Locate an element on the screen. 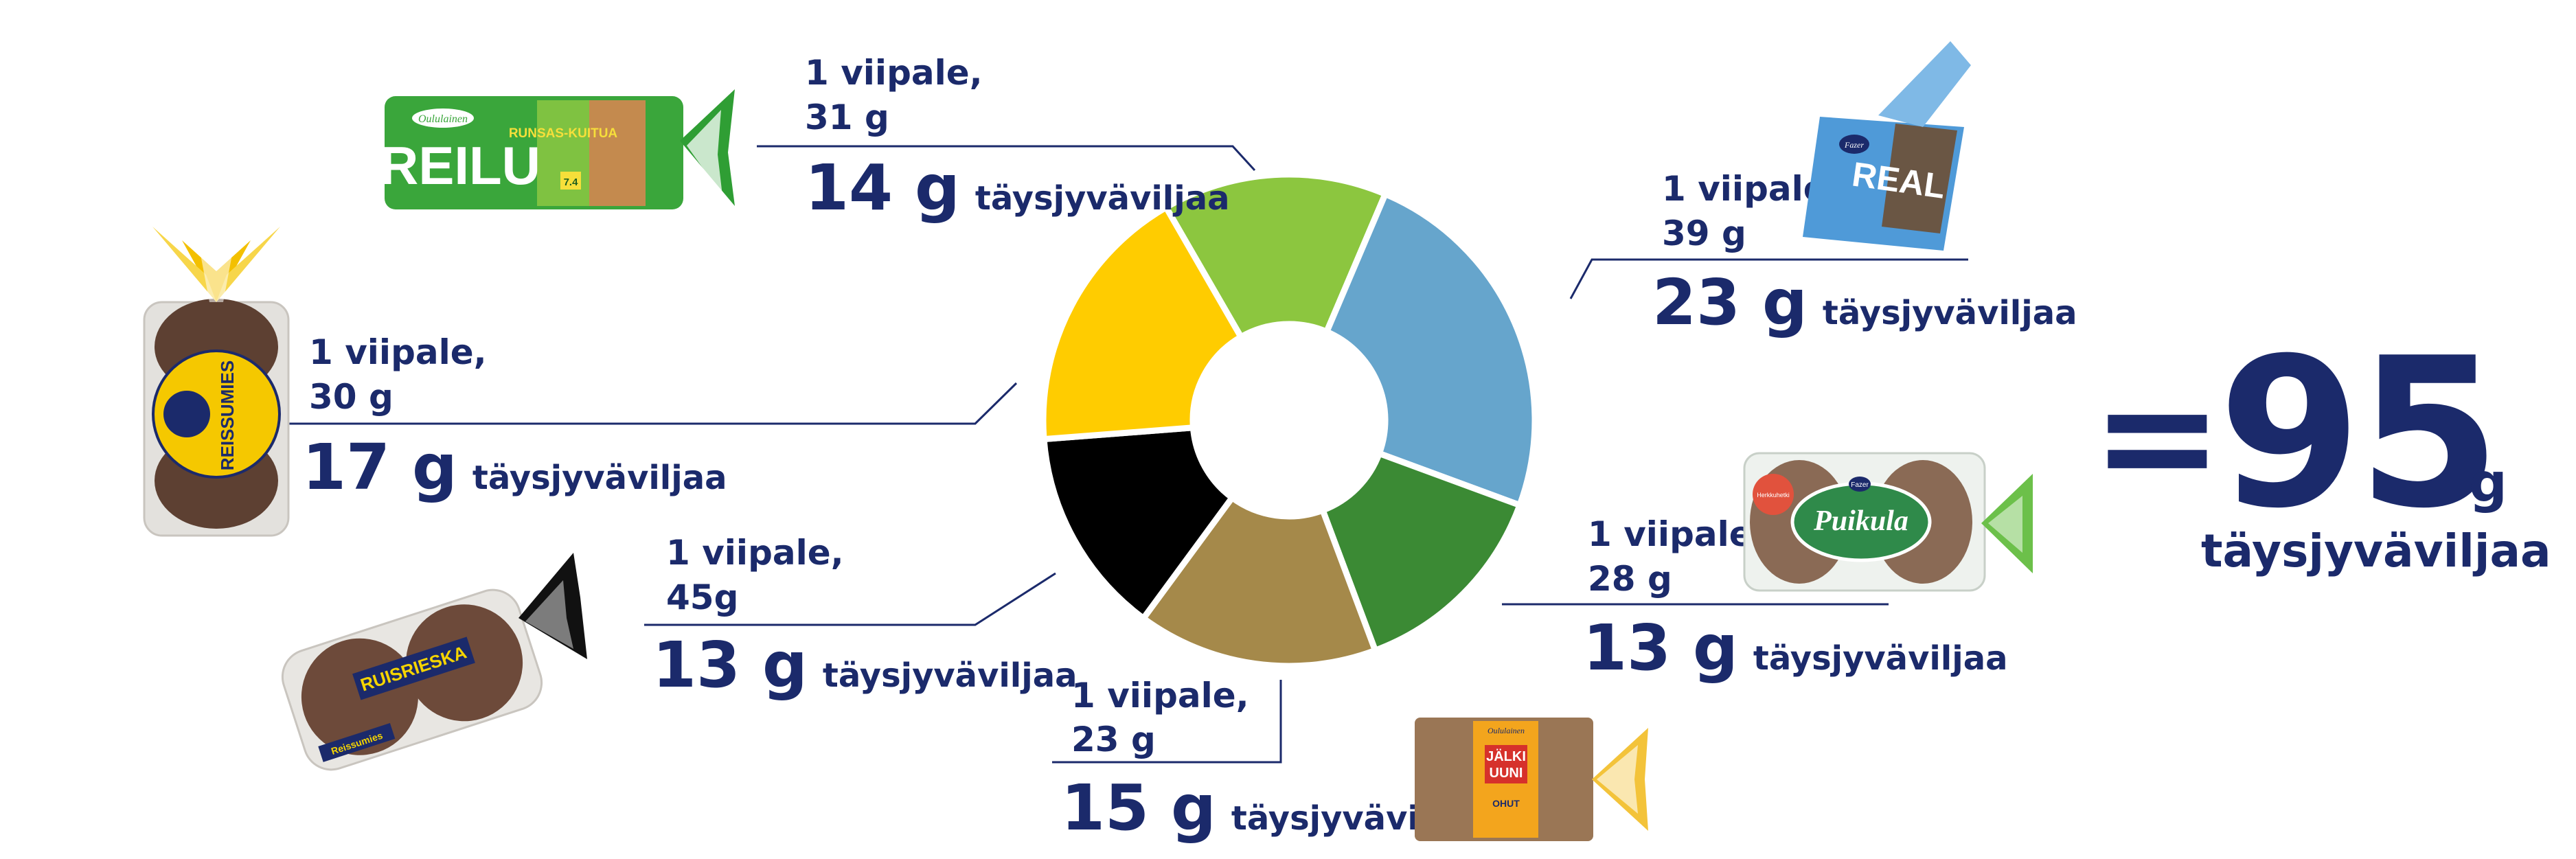  grams-jalkiuuni: 15 g is located at coordinates (1138, 808).